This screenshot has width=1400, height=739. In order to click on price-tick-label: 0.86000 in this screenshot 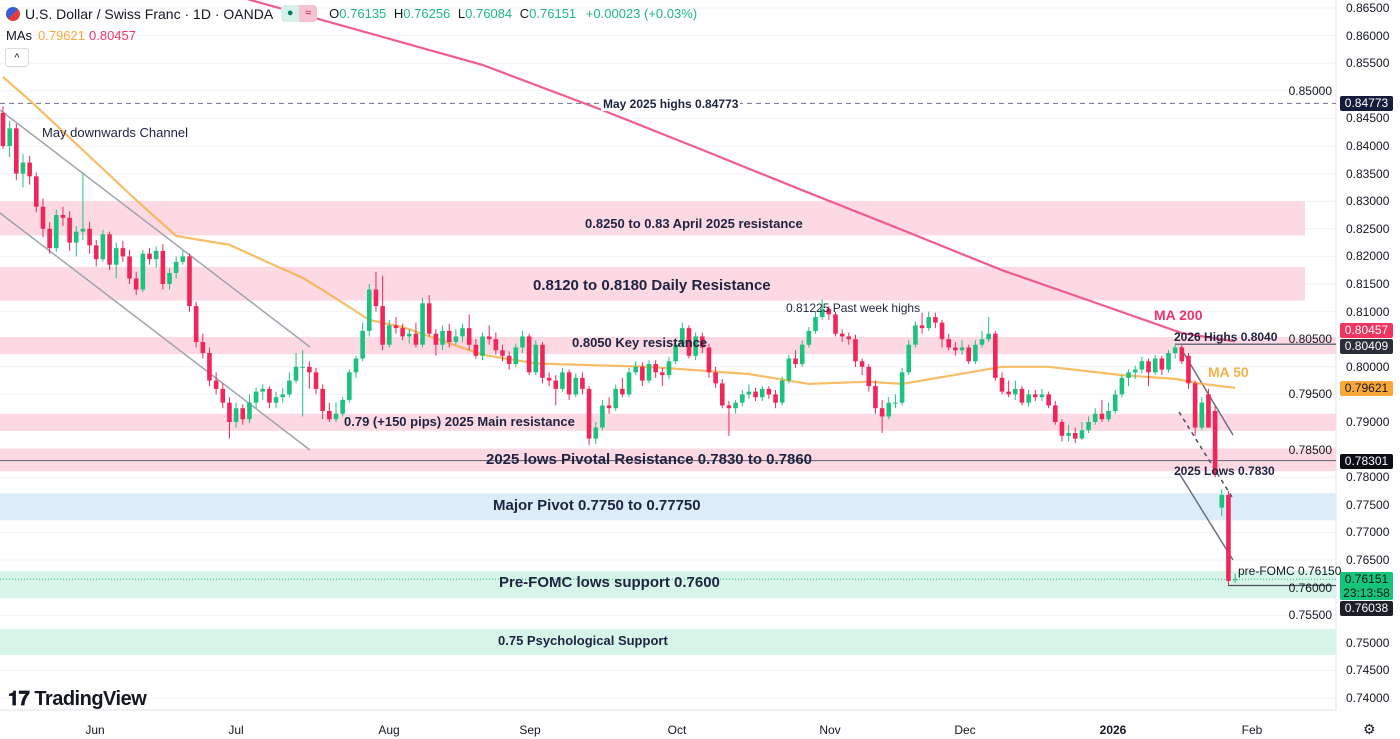, I will do `click(1368, 35)`.